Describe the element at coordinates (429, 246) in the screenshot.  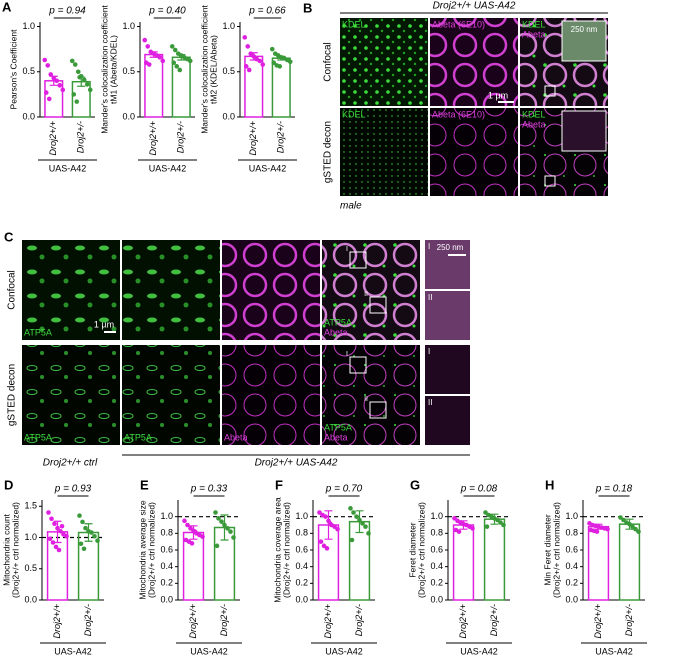
I see `inset-label: I` at that location.